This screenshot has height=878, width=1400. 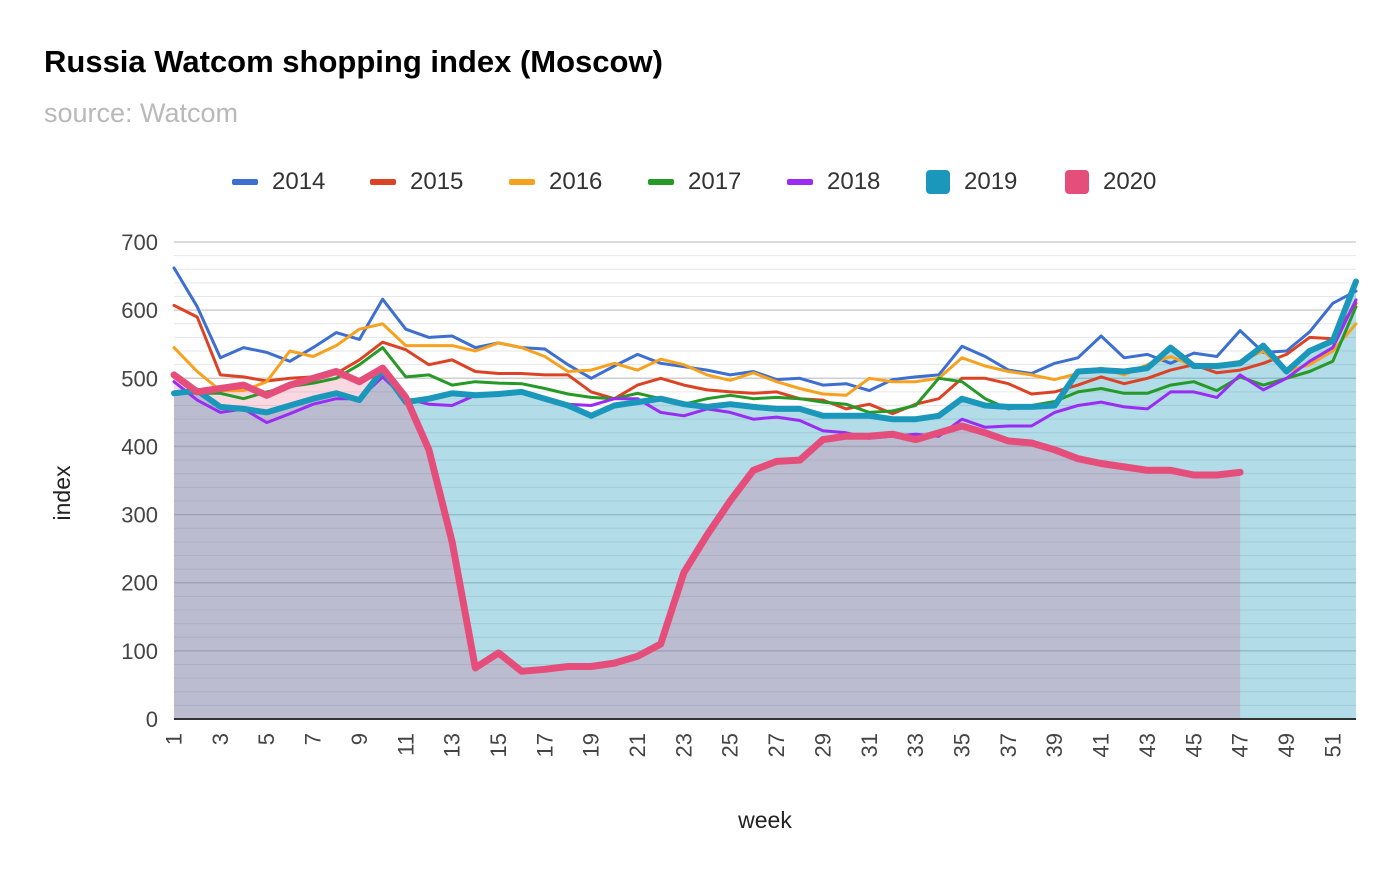 I want to click on x-tick-label: 17, so click(x=544, y=745).